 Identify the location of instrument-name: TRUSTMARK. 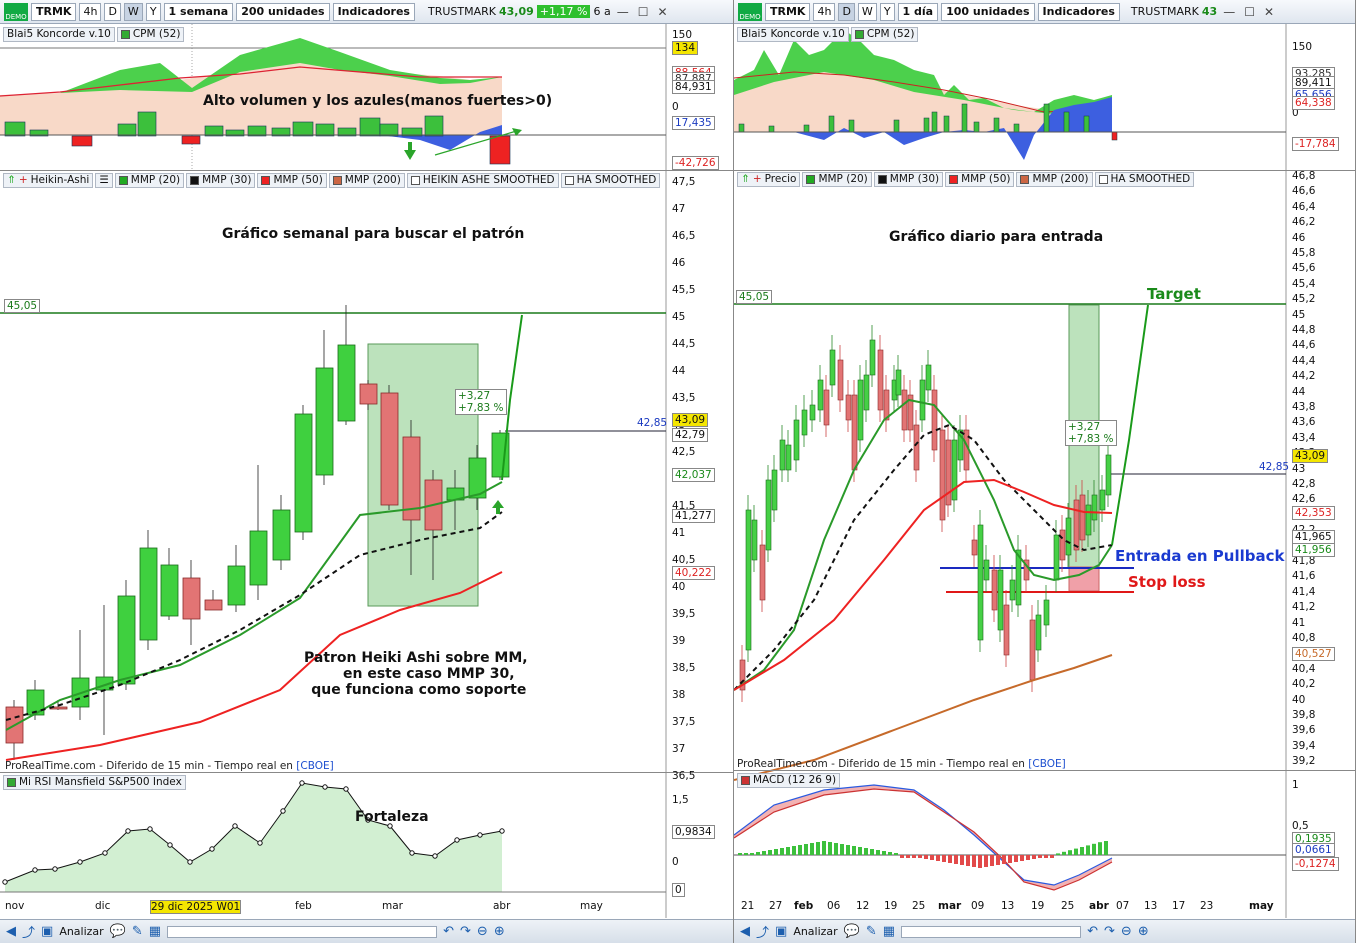
(1164, 11).